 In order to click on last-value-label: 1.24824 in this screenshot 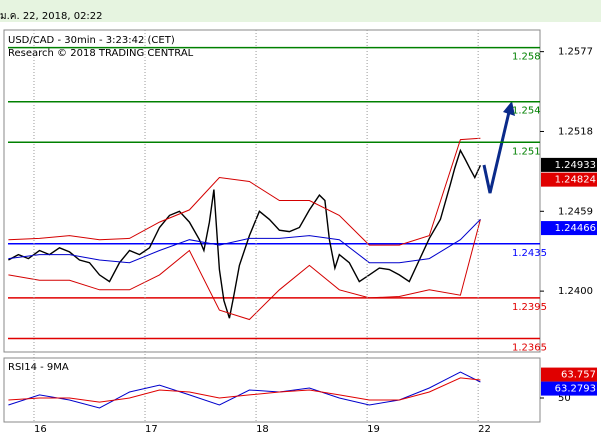, I will do `click(575, 180)`.